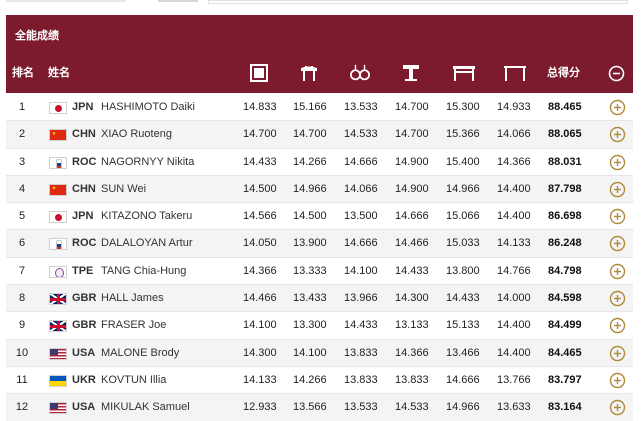  What do you see at coordinates (136, 134) in the screenshot?
I see `athlete-name: XIAO Ruoteng` at bounding box center [136, 134].